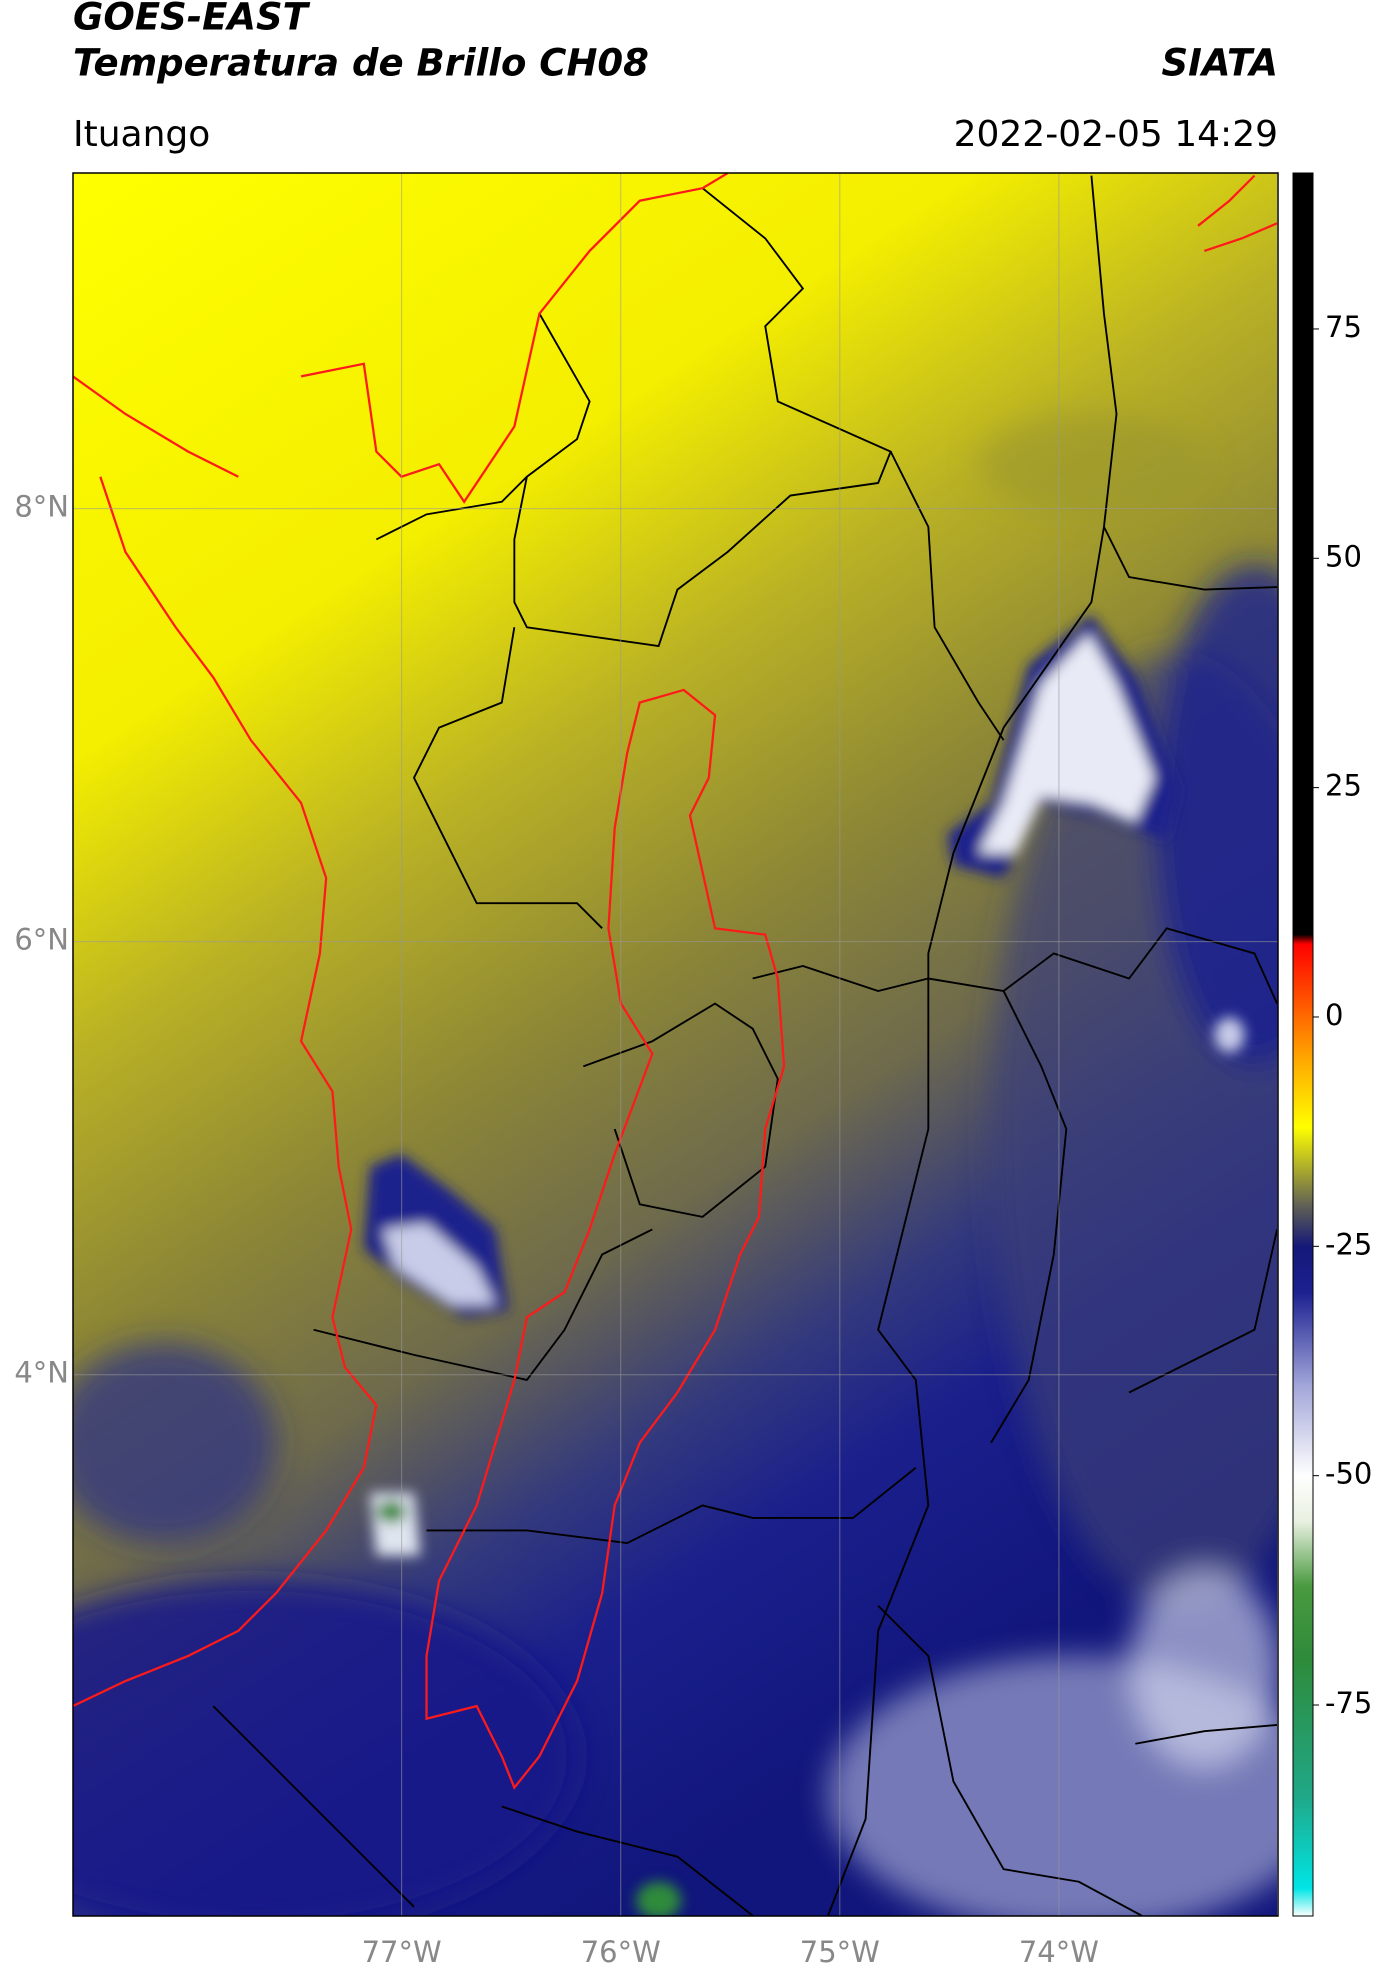 Image resolution: width=1384 pixels, height=1981 pixels. I want to click on x-tick-label: 77°W, so click(402, 1952).